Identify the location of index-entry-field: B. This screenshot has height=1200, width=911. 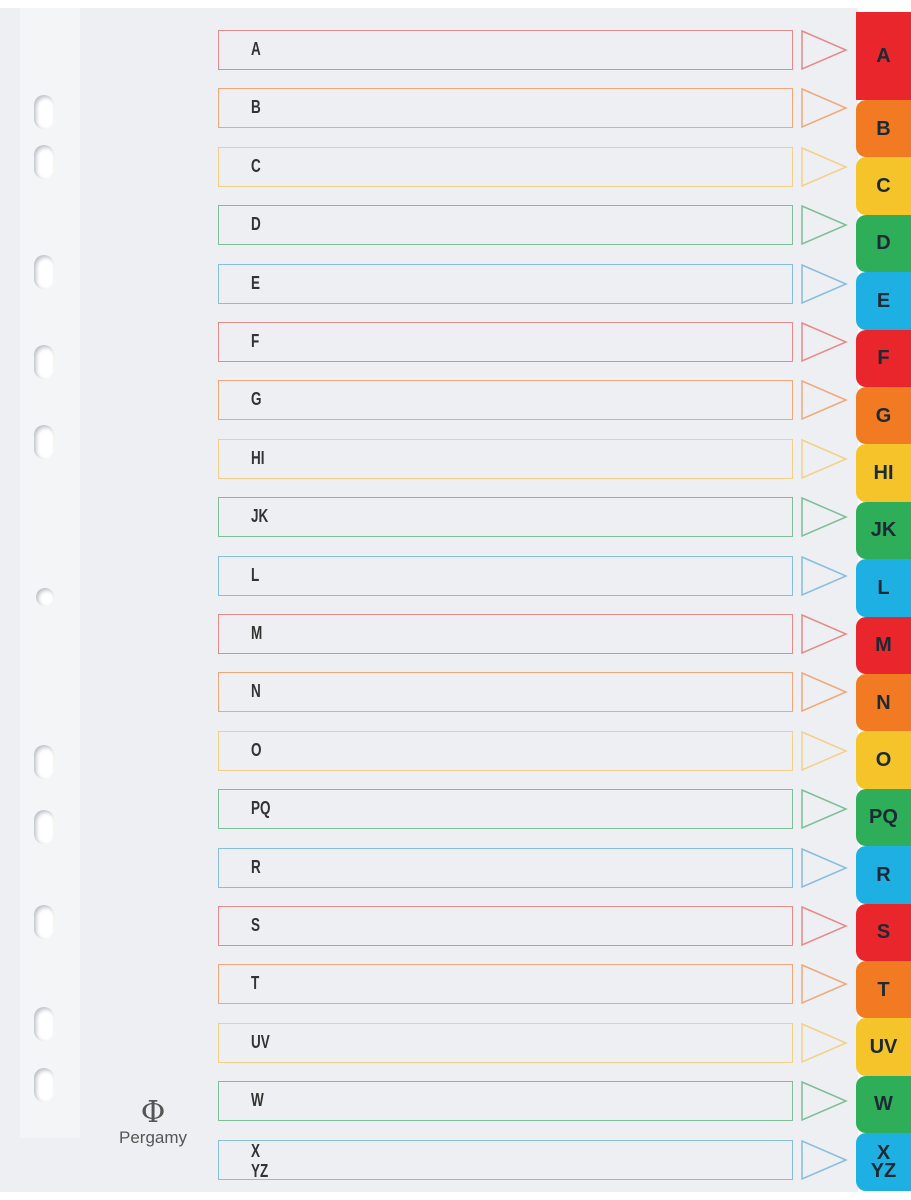
(505, 108).